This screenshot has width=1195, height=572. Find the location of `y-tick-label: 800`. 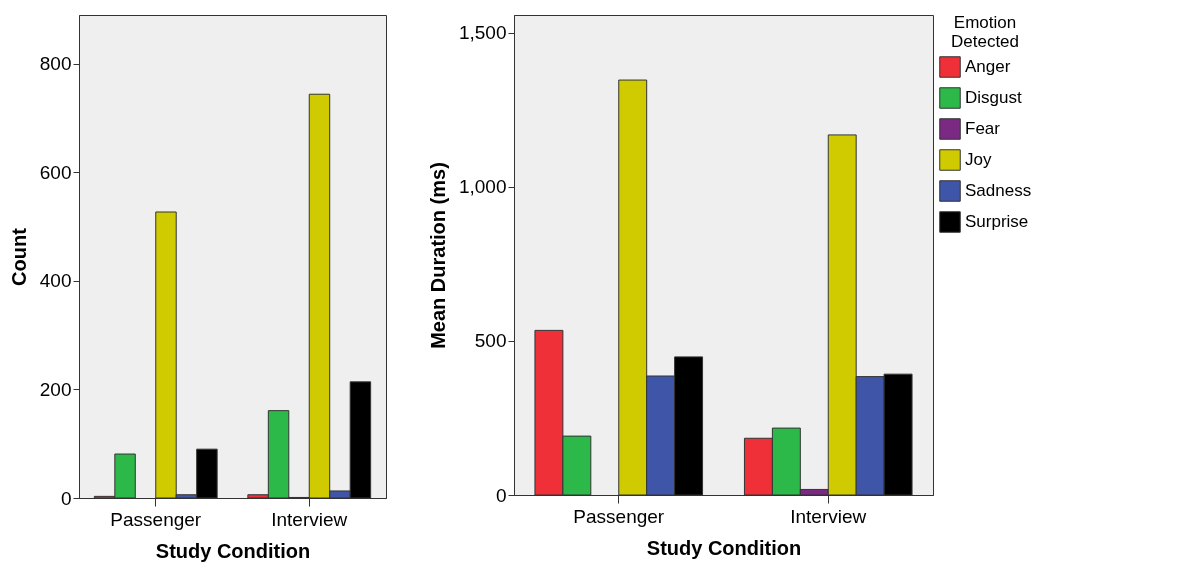

y-tick-label: 800 is located at coordinates (55, 64).